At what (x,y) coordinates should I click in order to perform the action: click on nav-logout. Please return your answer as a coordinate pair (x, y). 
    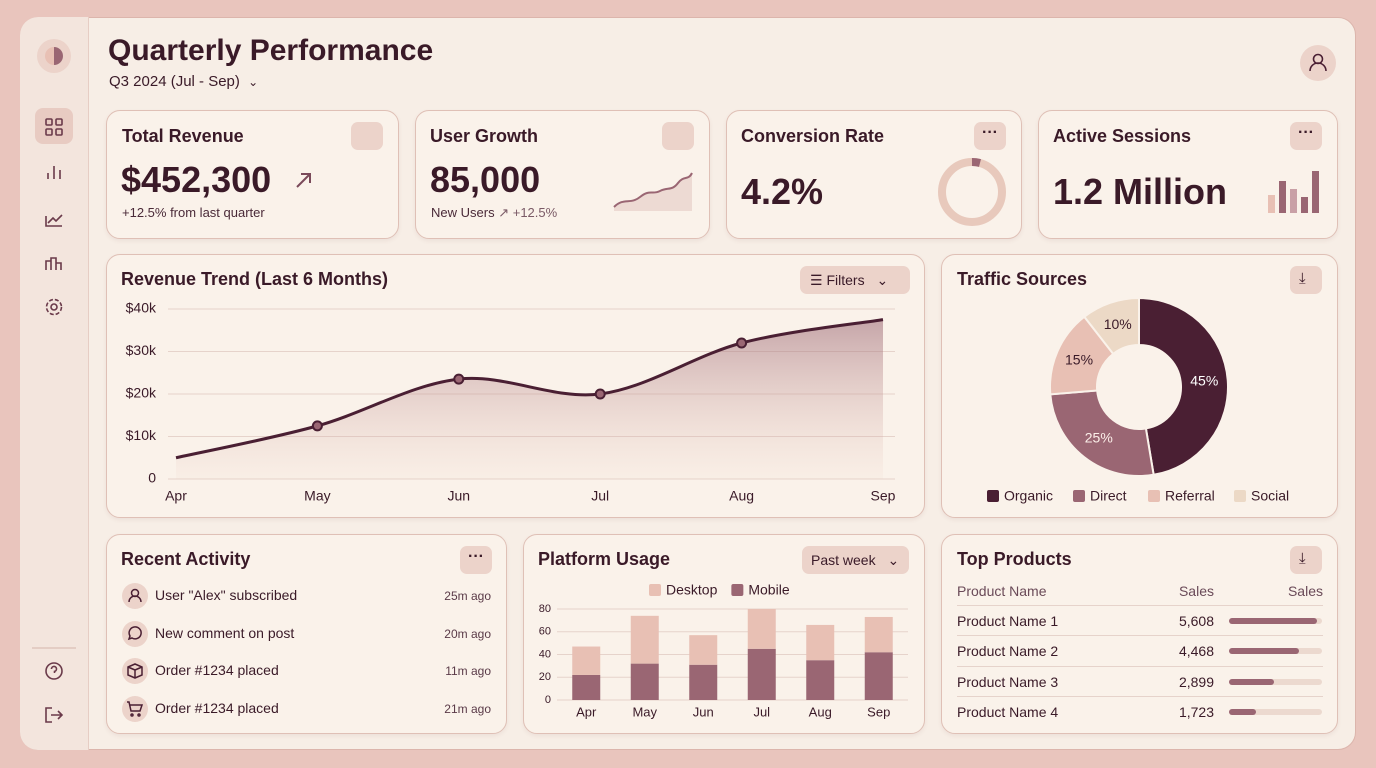
    Looking at the image, I should click on (54, 715).